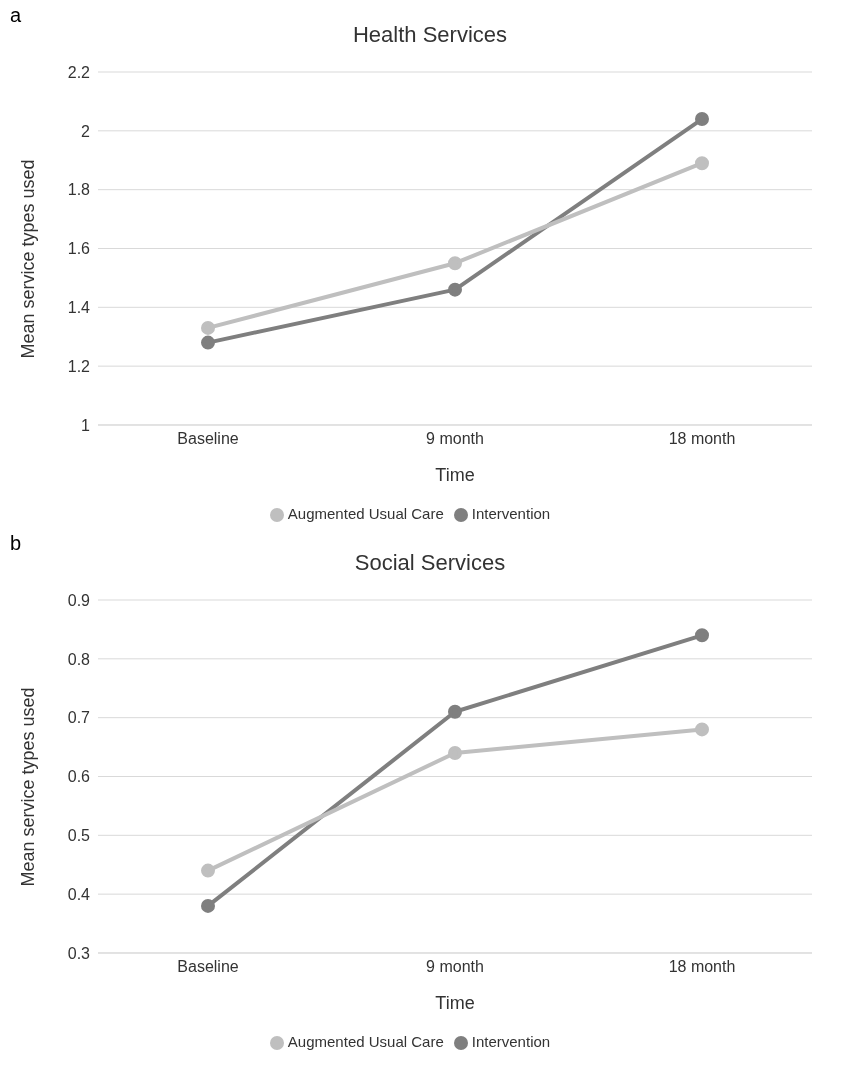  What do you see at coordinates (79, 366) in the screenshot?
I see `y-tick-label: 1.2` at bounding box center [79, 366].